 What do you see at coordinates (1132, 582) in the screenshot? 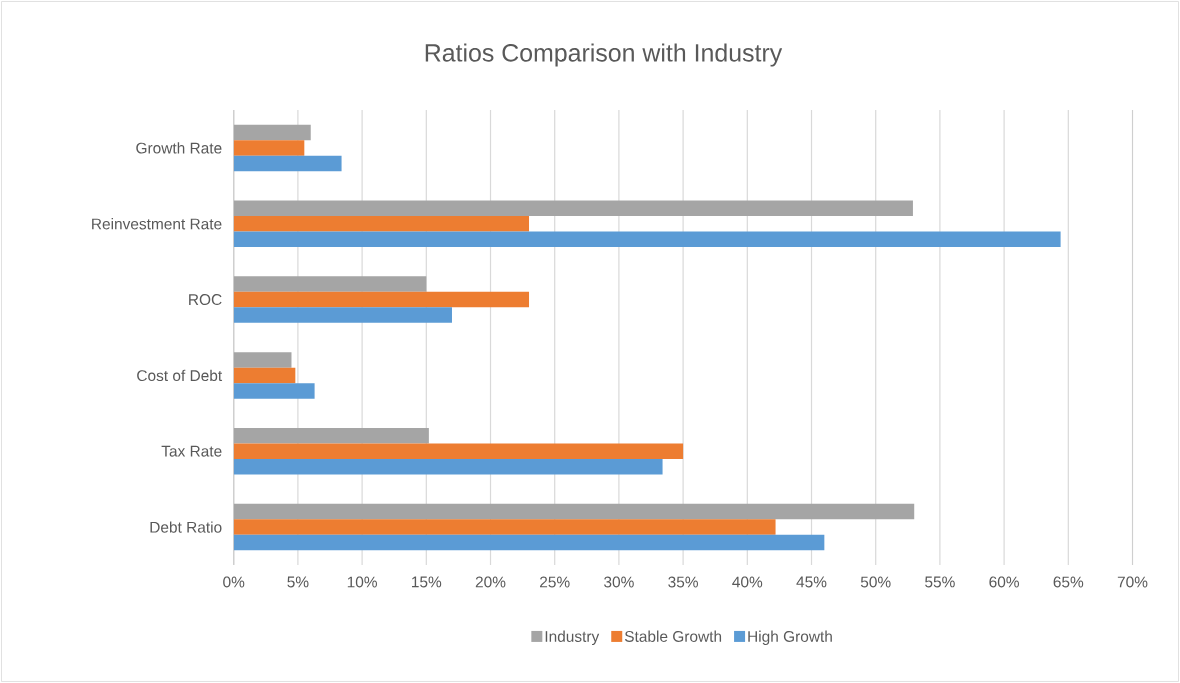
I see `x-tick-label: 70%` at bounding box center [1132, 582].